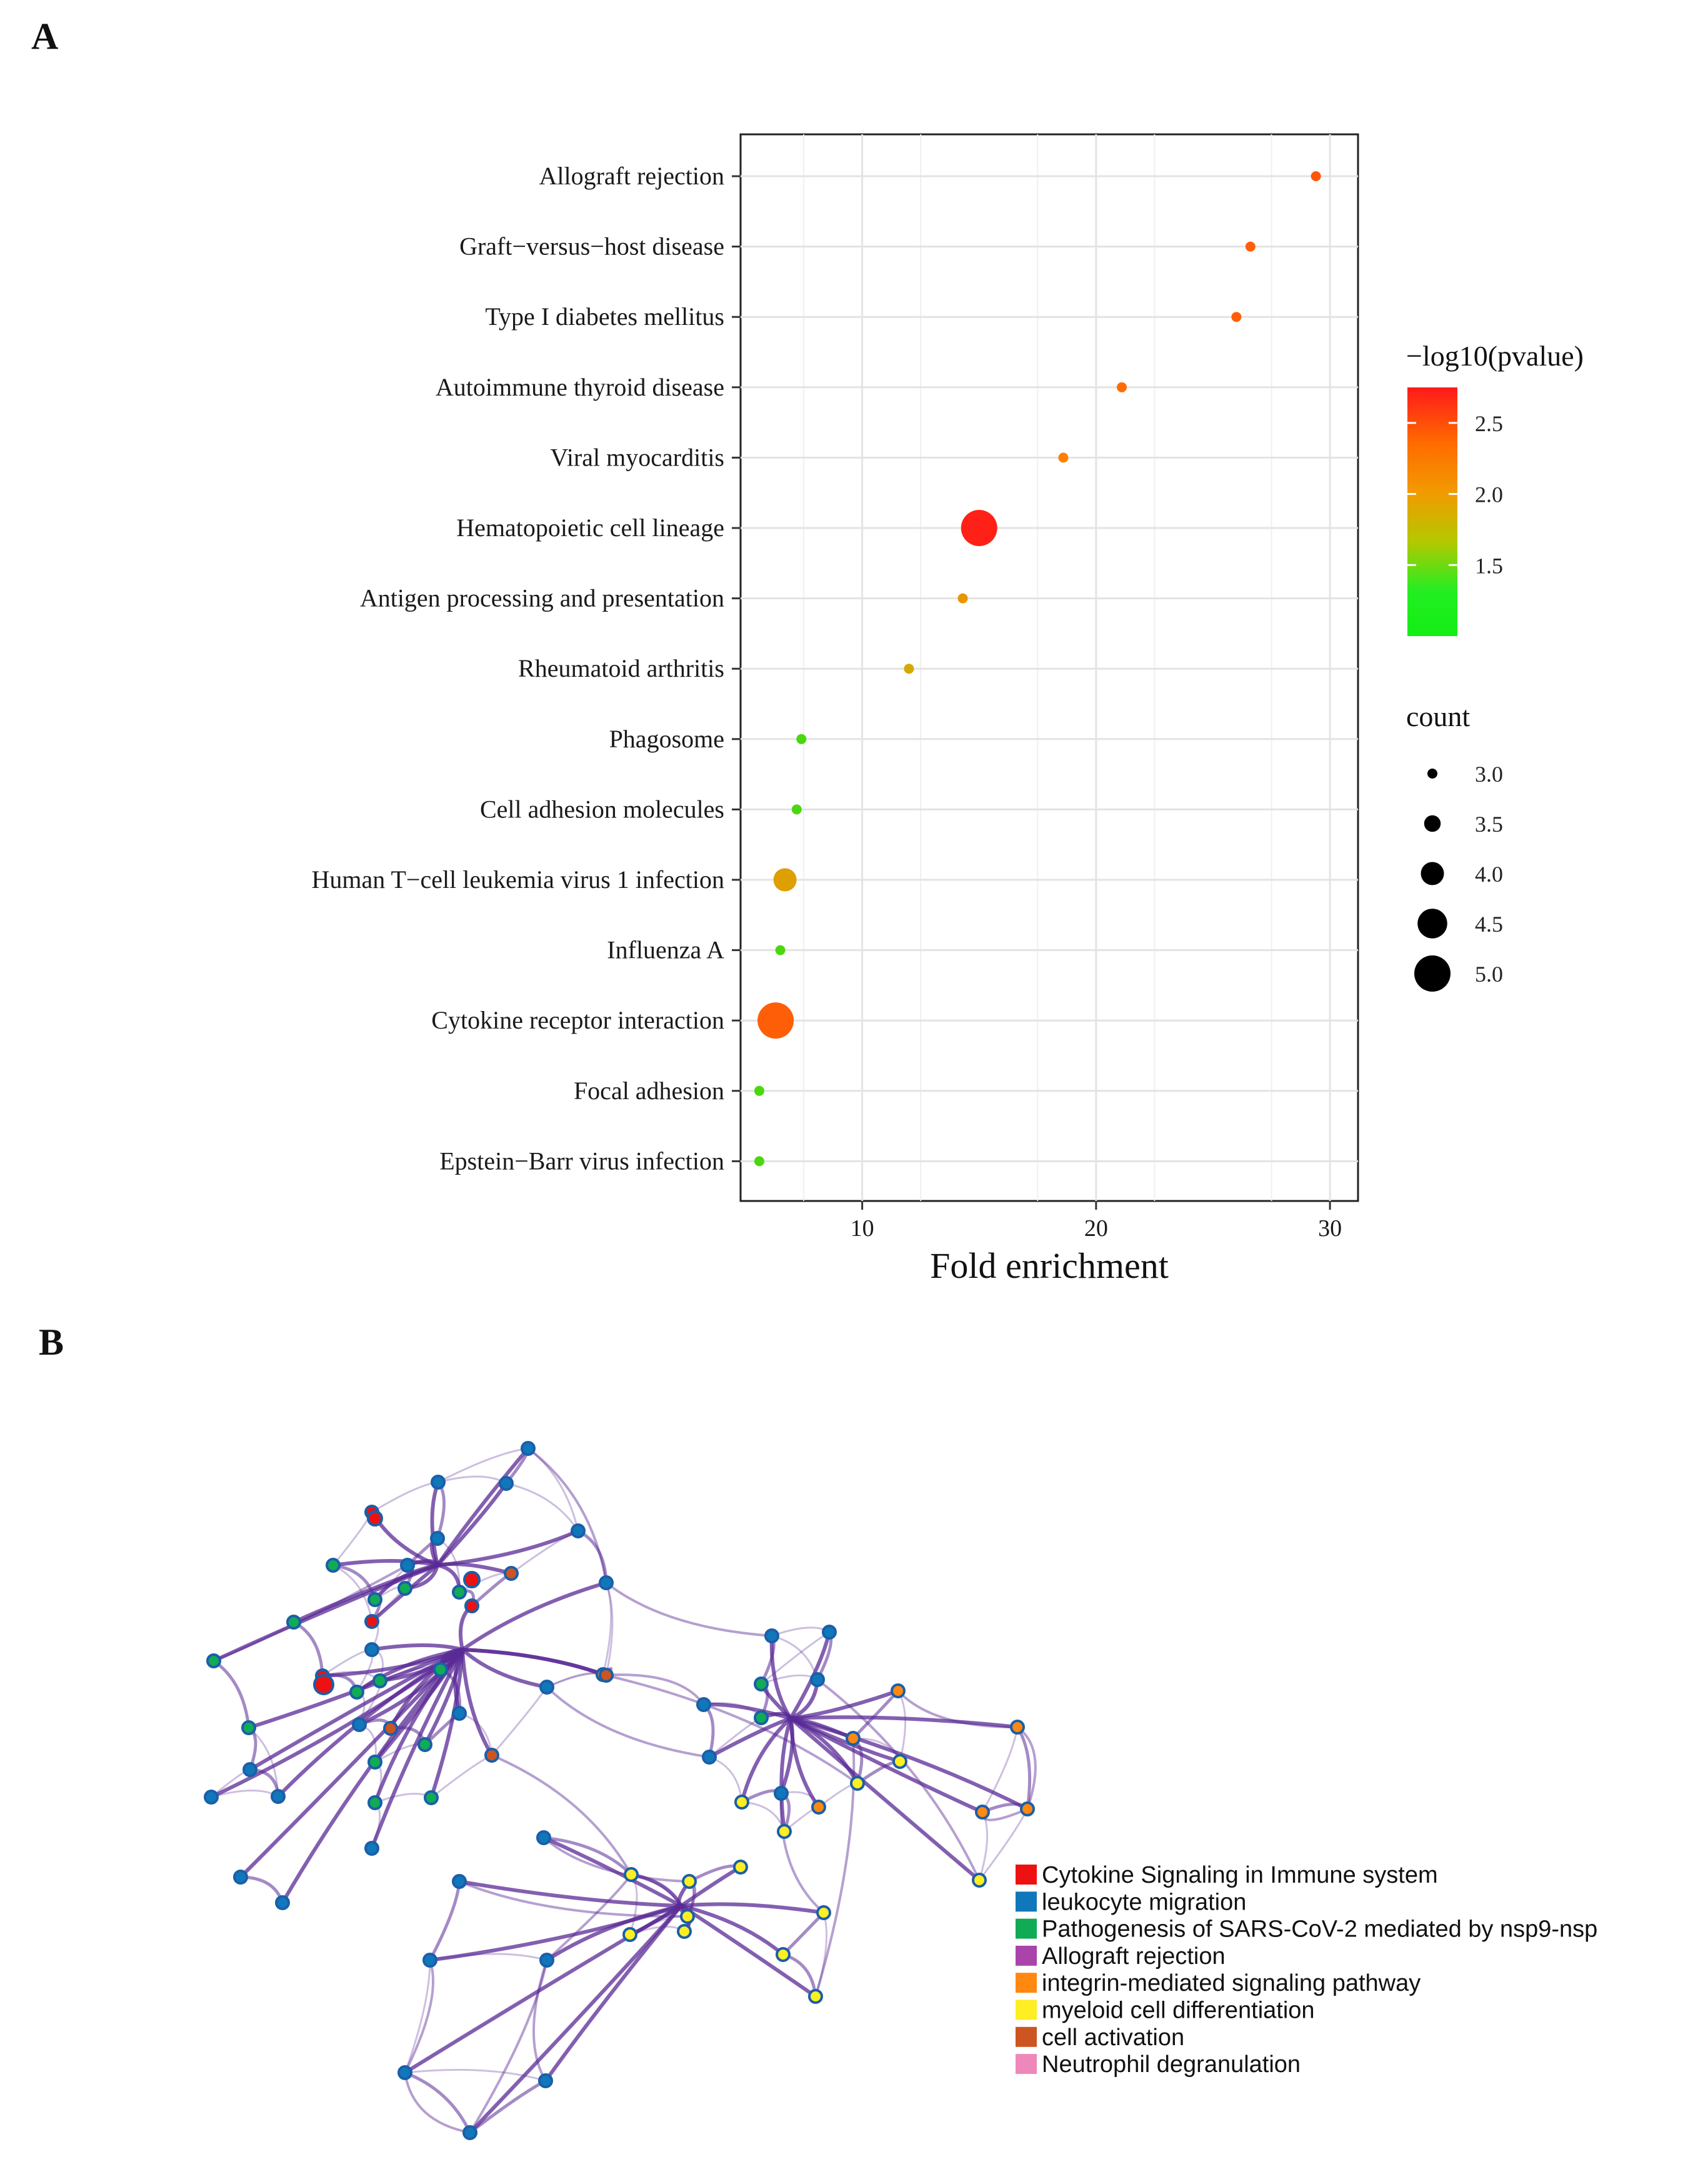  I want to click on network-legend-label: myeloid cell differentiation, so click(1178, 2011).